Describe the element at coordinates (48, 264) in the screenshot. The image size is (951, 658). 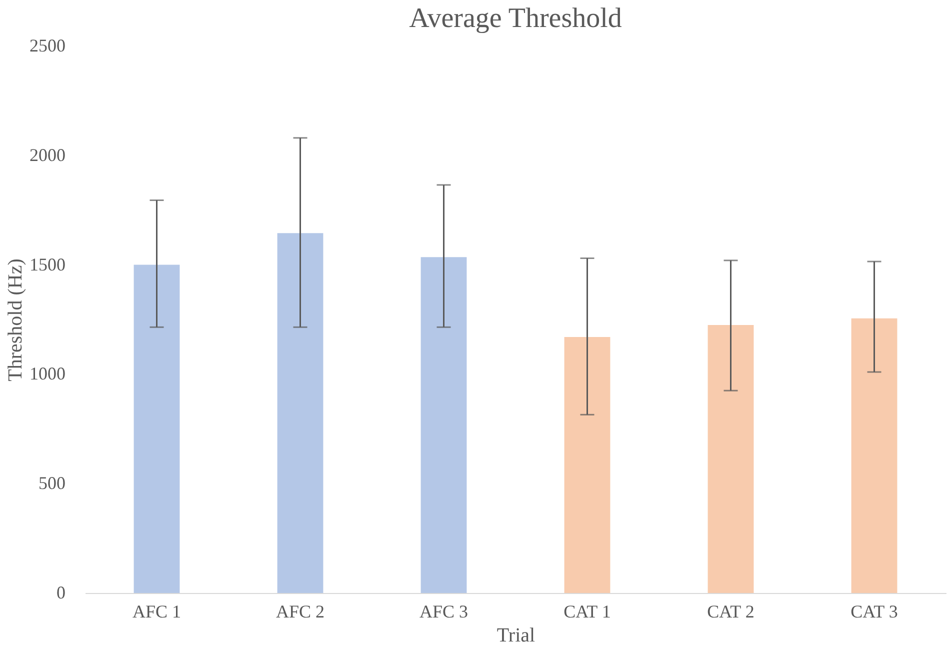
I see `y-tick-label: 1500` at that location.